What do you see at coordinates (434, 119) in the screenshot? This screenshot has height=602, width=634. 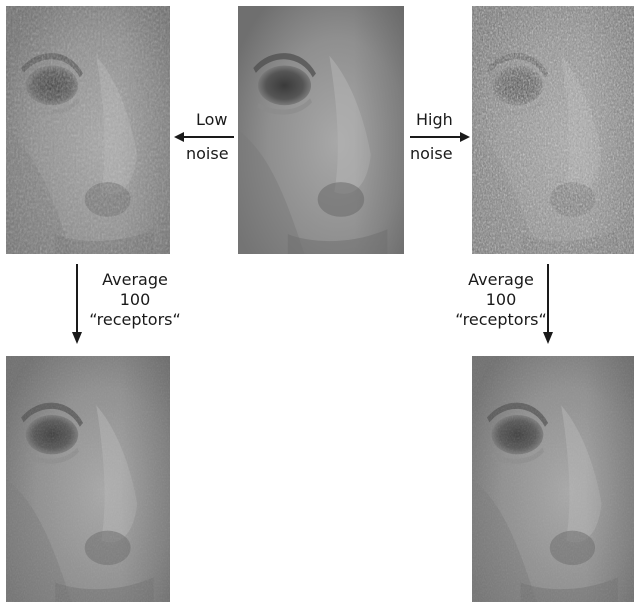 I see `high-noise-label-line1: High` at bounding box center [434, 119].